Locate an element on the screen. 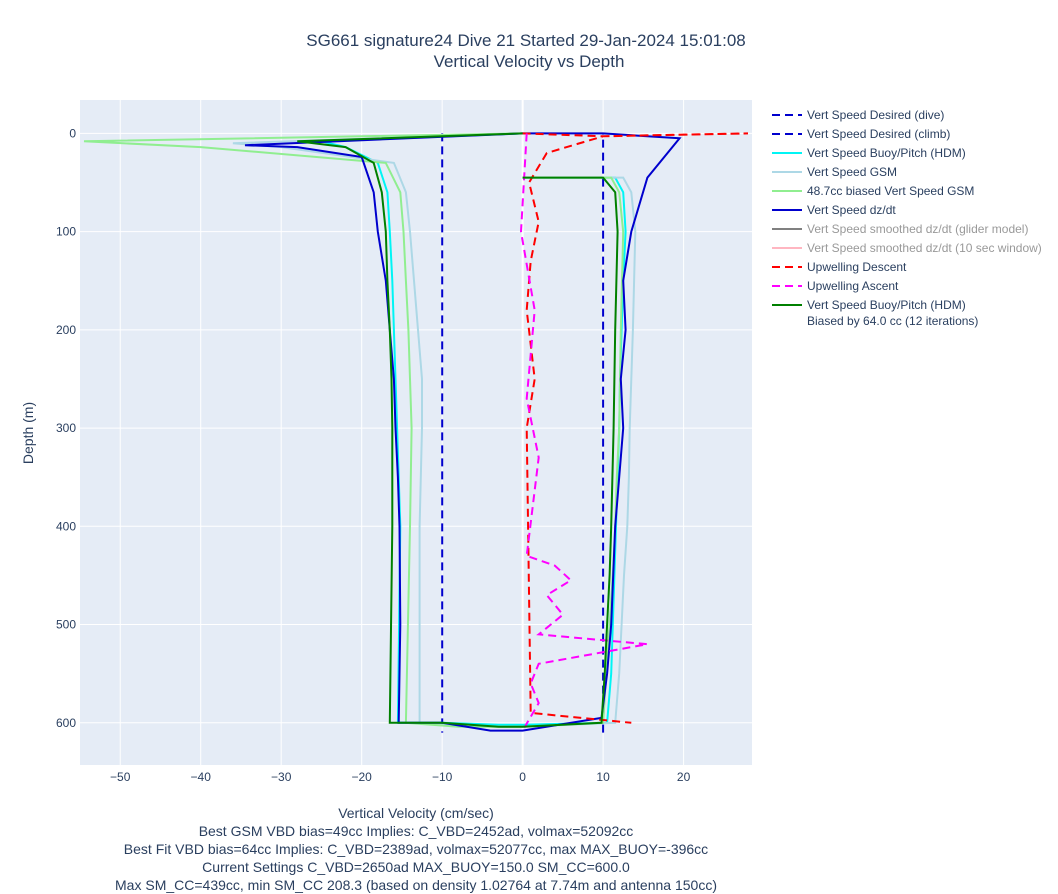  legend-item: Vert Speed dz/dt is located at coordinates (834, 210).